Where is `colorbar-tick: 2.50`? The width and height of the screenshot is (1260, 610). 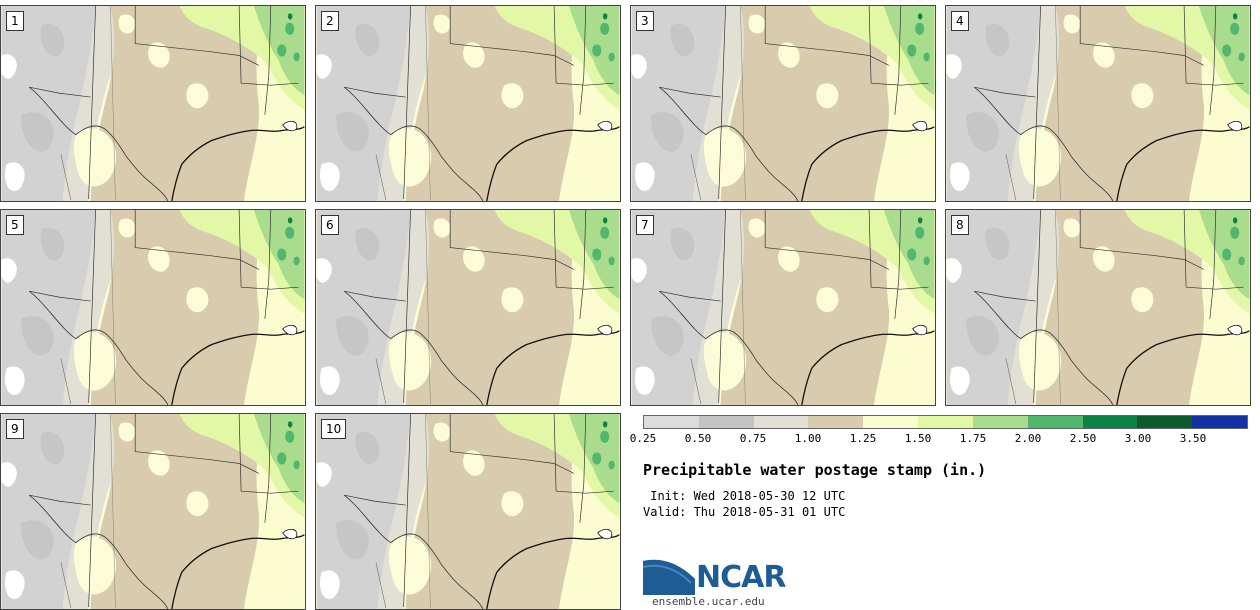 colorbar-tick: 2.50 is located at coordinates (1083, 438).